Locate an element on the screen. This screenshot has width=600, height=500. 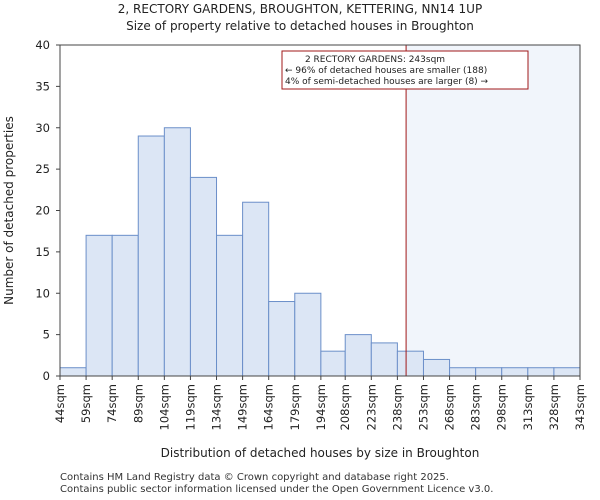
x-tick-label: 238sqm is located at coordinates (397, 407).